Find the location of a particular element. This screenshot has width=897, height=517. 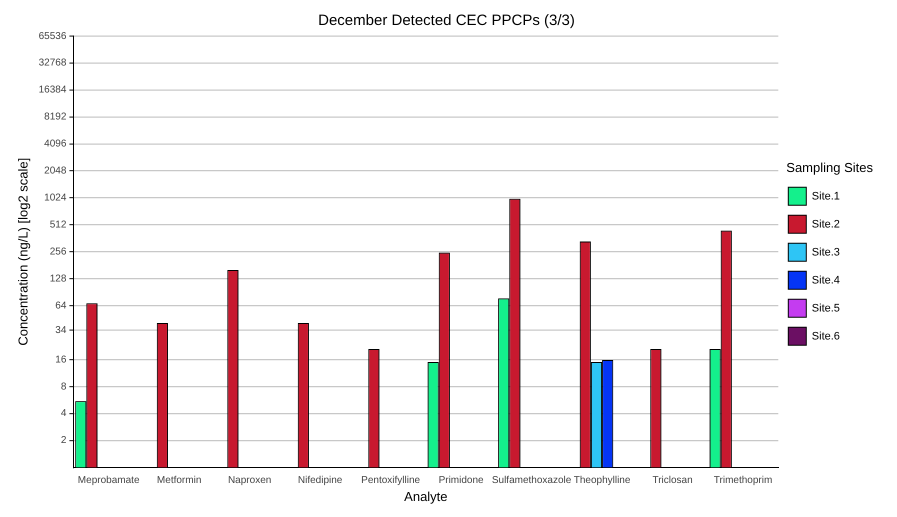

x-tick-label: Triclosan is located at coordinates (672, 480).